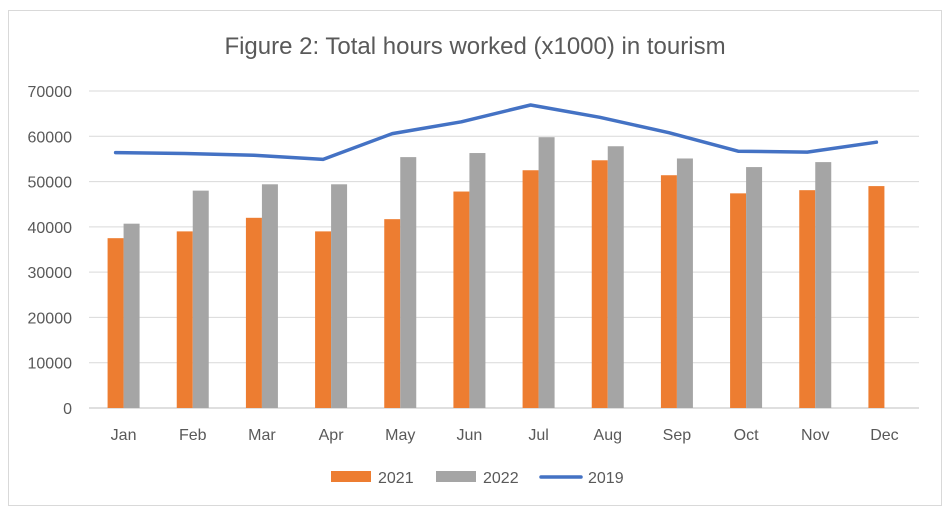 The width and height of the screenshot is (952, 516). I want to click on bar-2021-sep, so click(668, 291).